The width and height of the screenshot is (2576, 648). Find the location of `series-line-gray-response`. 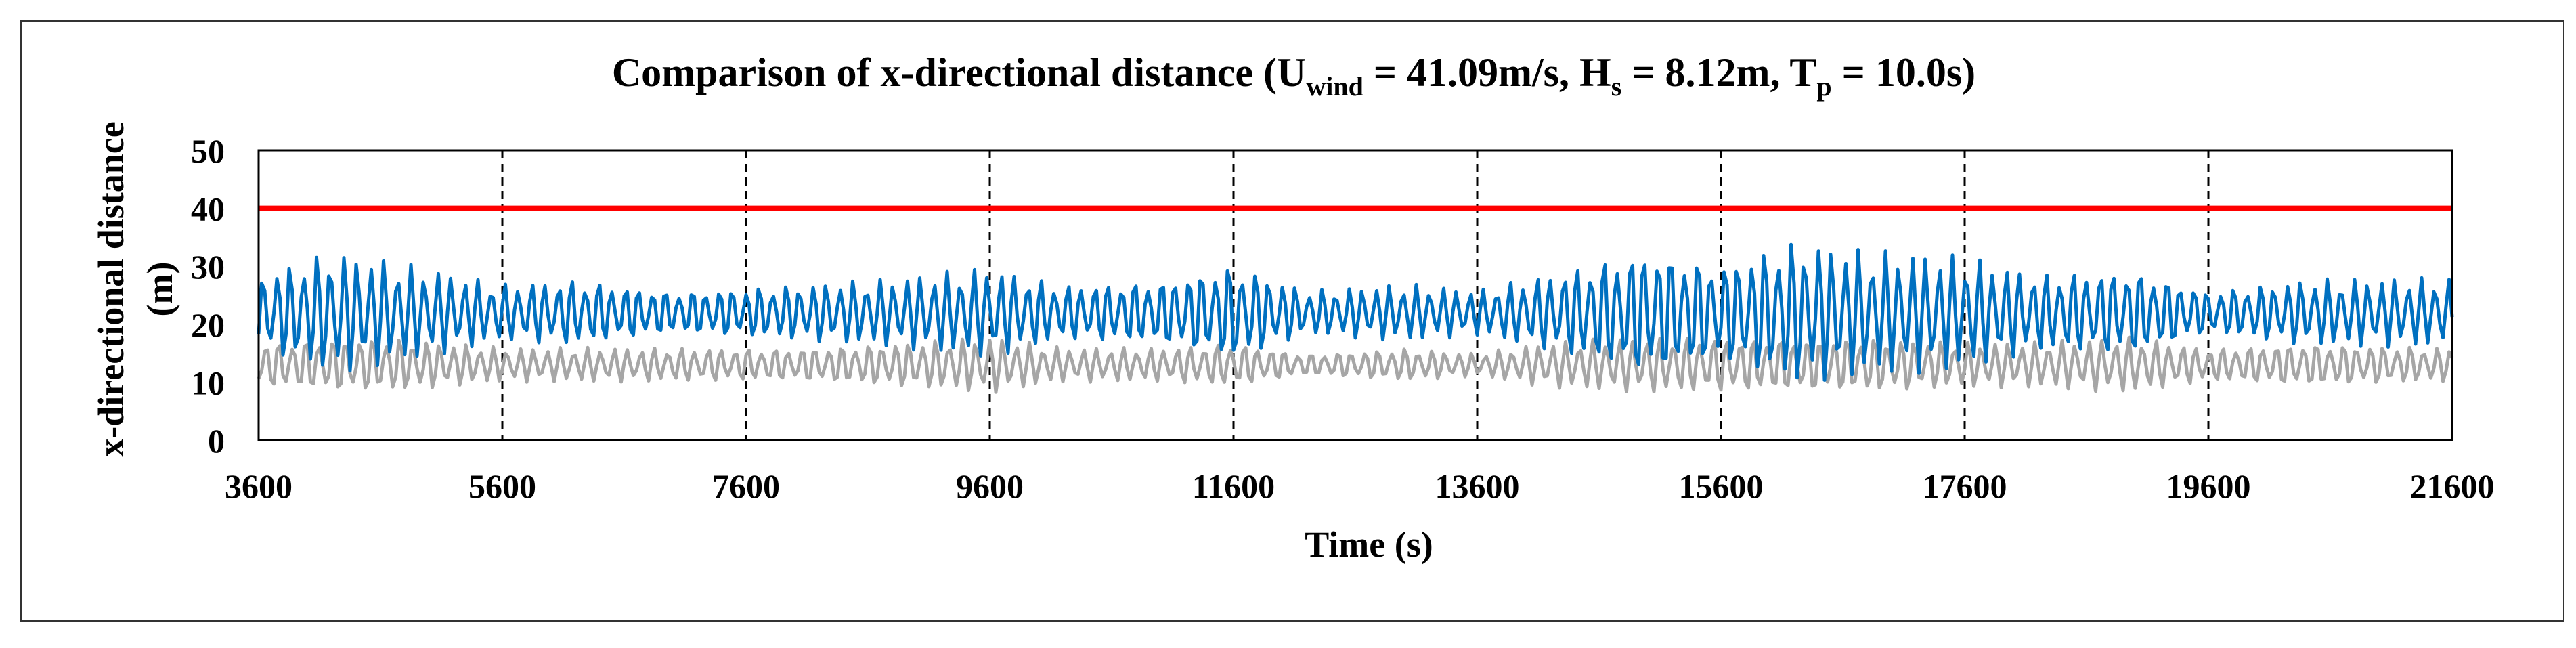

series-line-gray-response is located at coordinates (1355, 364).